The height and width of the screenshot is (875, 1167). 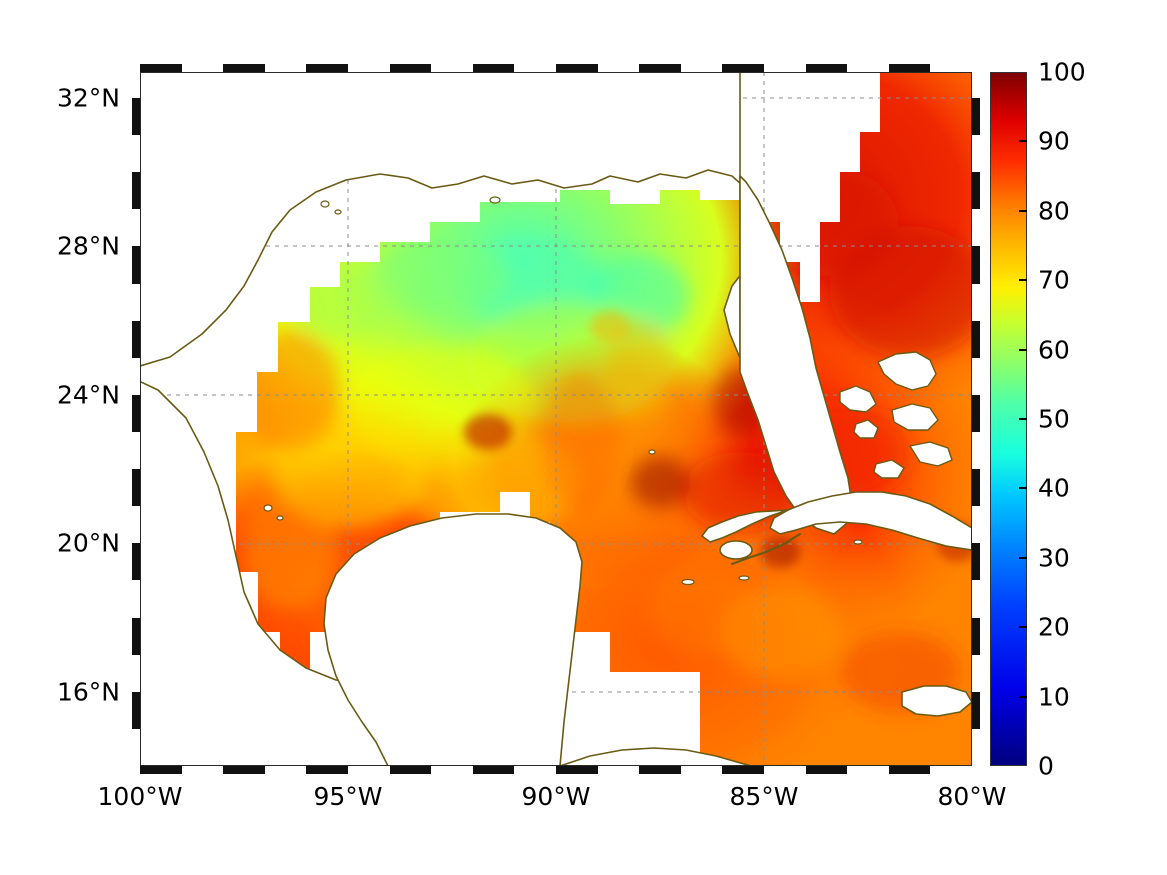 What do you see at coordinates (1054, 280) in the screenshot?
I see `colorbar-tick-label-7: 70` at bounding box center [1054, 280].